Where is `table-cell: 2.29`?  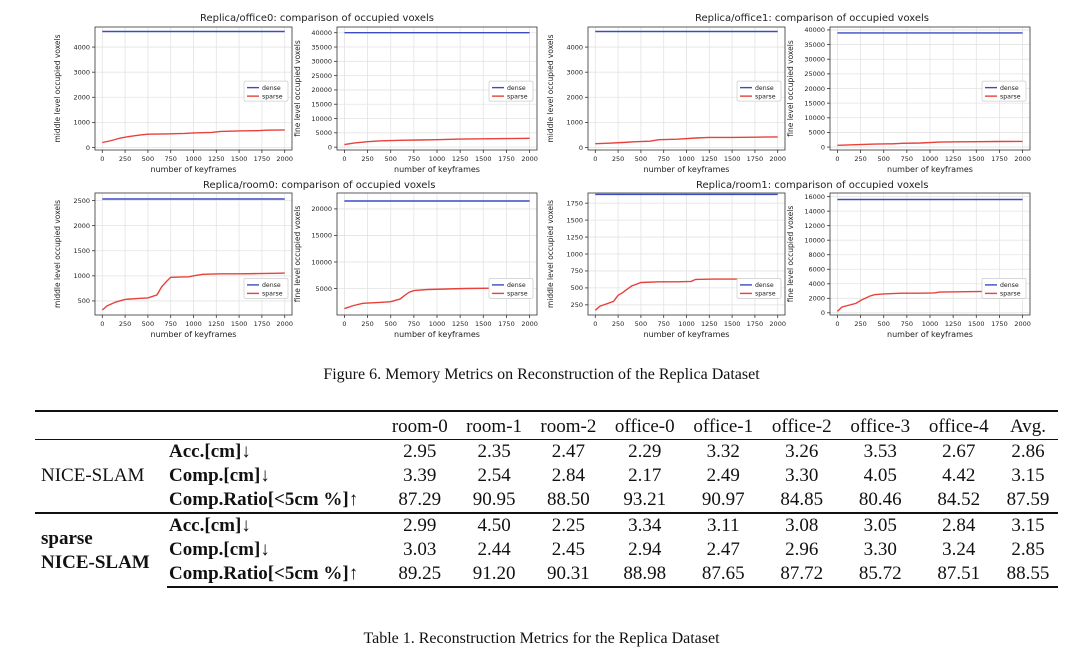 table-cell: 2.29 is located at coordinates (645, 451).